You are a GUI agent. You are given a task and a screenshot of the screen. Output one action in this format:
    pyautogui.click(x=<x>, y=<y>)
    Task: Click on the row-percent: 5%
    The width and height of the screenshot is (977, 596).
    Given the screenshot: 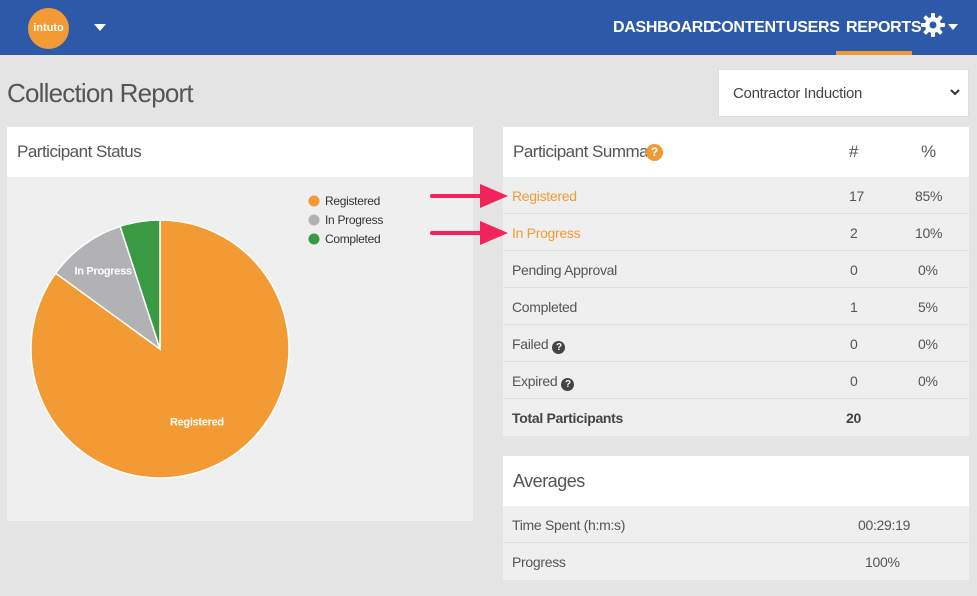 What is the action you would take?
    pyautogui.click(x=928, y=307)
    